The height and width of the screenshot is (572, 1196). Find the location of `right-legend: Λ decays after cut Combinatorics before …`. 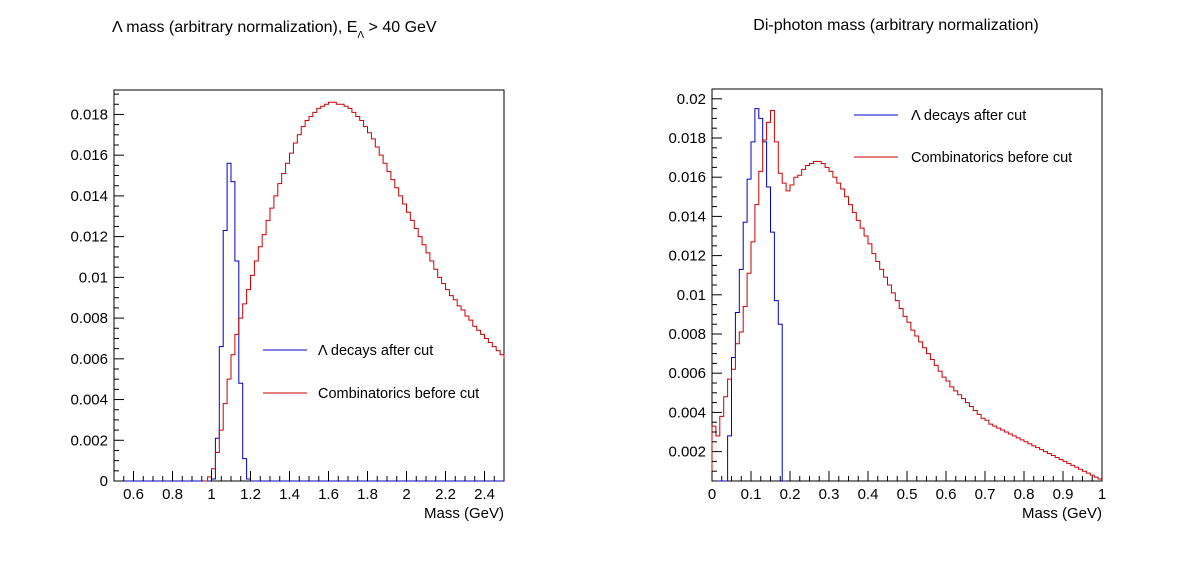

right-legend: Λ decays after cut Combinatorics before … is located at coordinates (963, 137).